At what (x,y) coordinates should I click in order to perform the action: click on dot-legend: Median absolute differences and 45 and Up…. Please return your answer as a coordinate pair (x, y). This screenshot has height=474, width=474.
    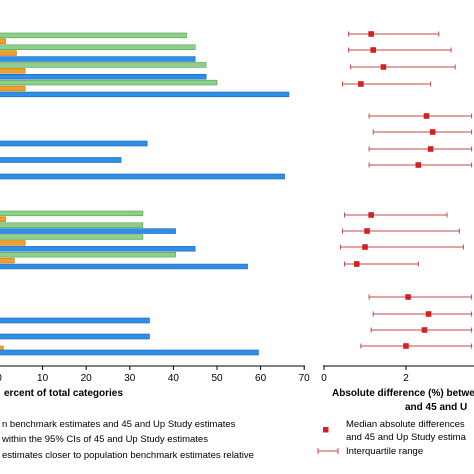
    Looking at the image, I should click on (392, 438).